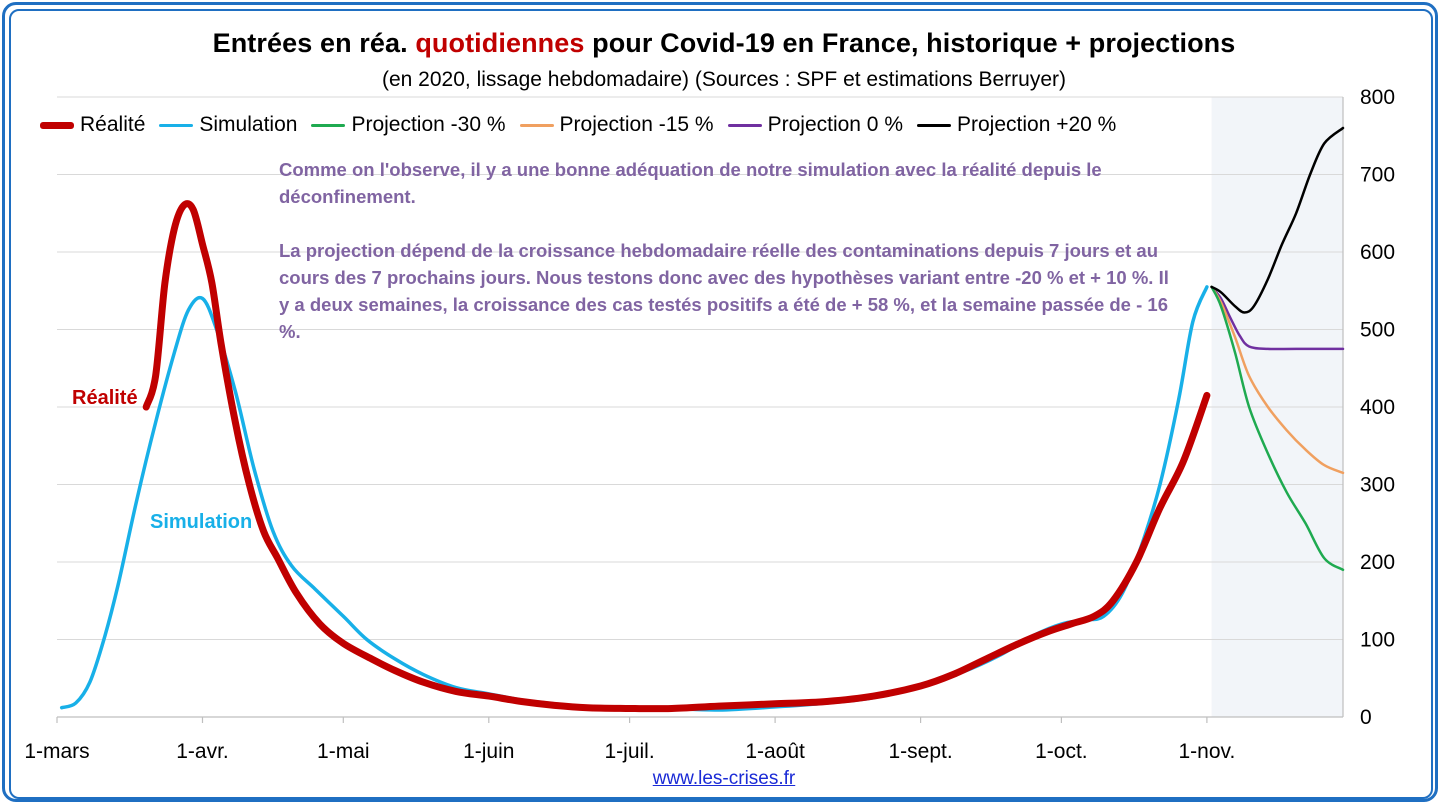 This screenshot has width=1448, height=810. Describe the element at coordinates (636, 124) in the screenshot. I see `legend-label-proj_m15: Projection -15 %` at that location.